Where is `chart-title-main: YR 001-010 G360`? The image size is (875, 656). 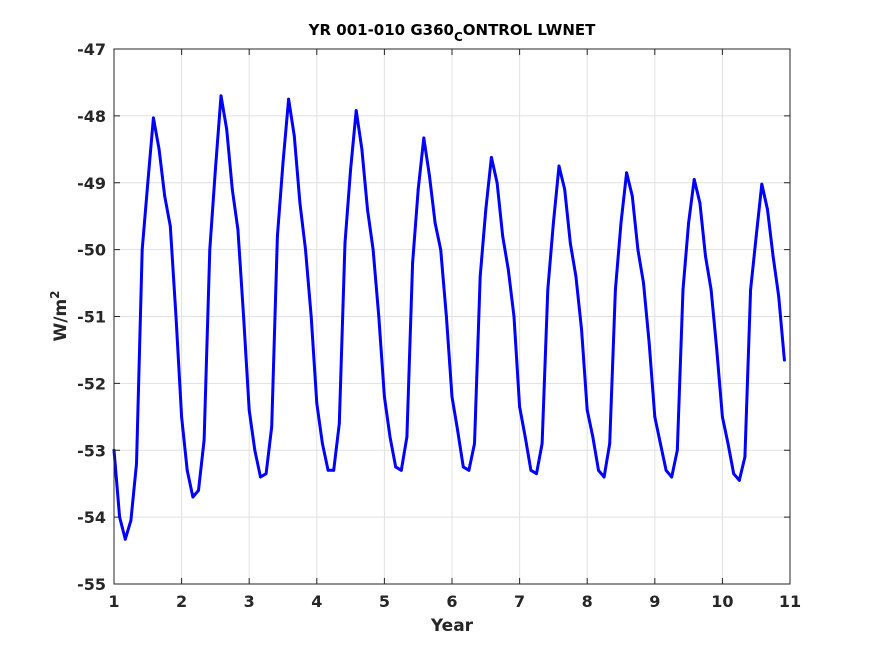 chart-title-main: YR 001-010 G360 is located at coordinates (381, 30).